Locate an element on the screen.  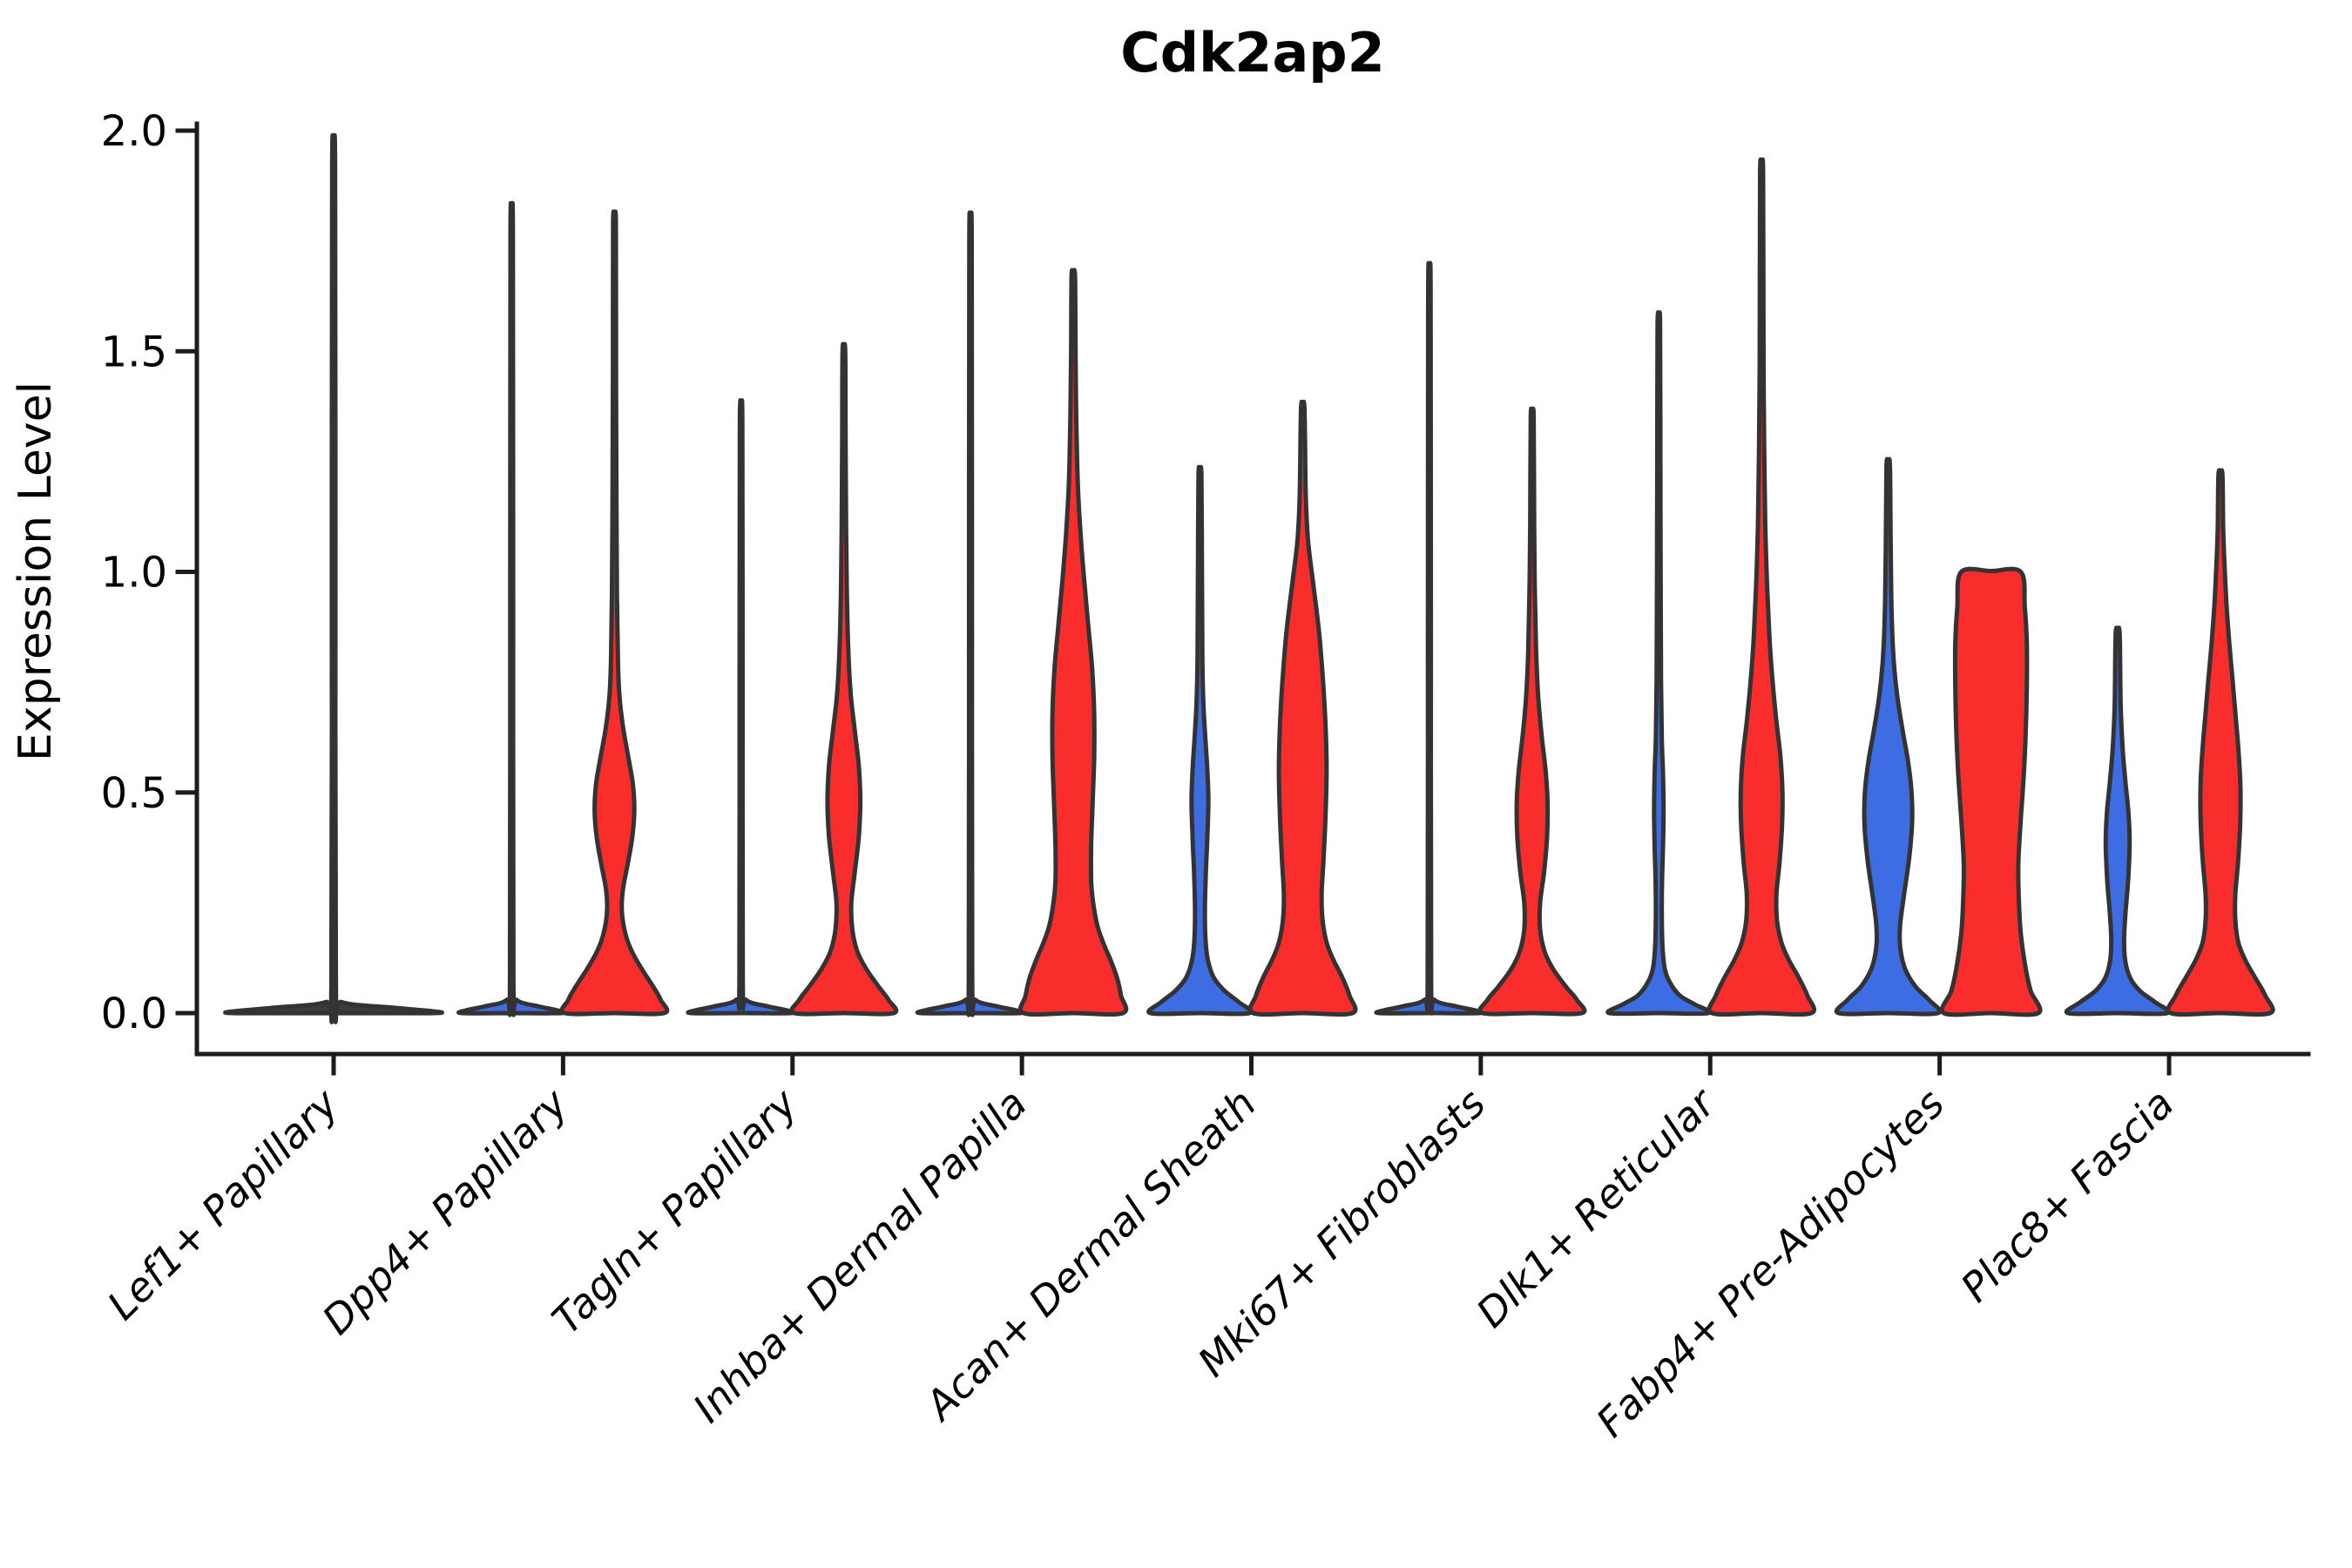
violin-inhba-dermal-papilla-a is located at coordinates (970, 613).